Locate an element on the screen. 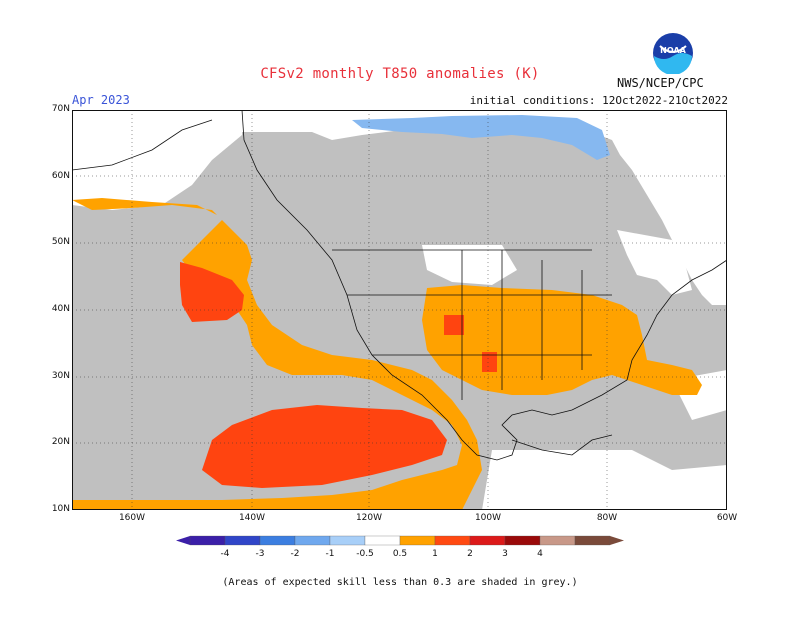 Image resolution: width=800 pixels, height=618 pixels. lon-label-100w: 100W is located at coordinates (488, 518).